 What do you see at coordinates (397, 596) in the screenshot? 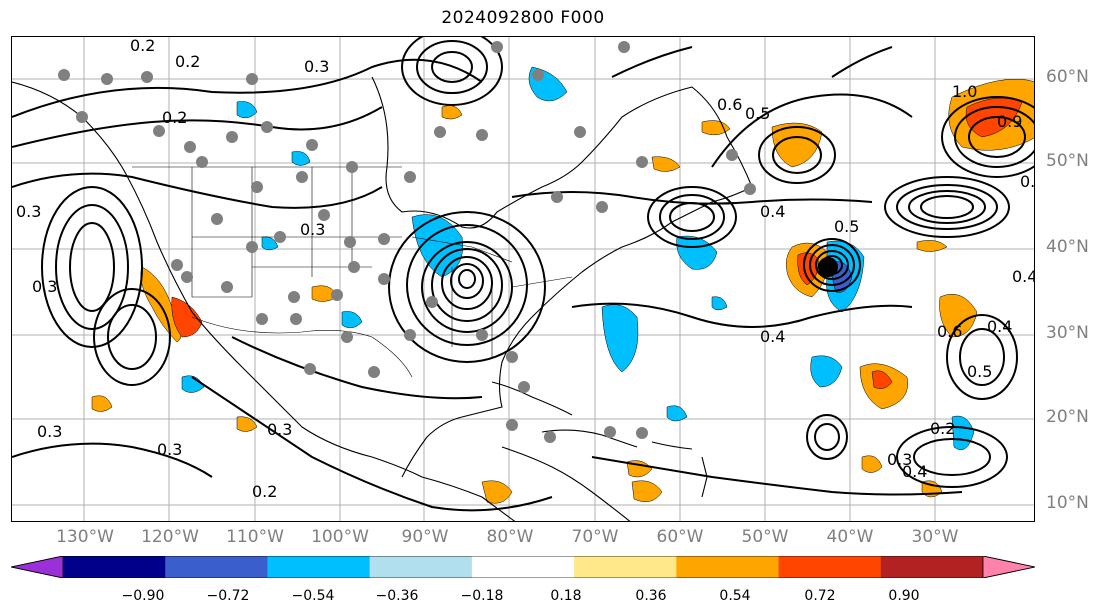
I see `colorbar-tick-label: −0.36` at bounding box center [397, 596].